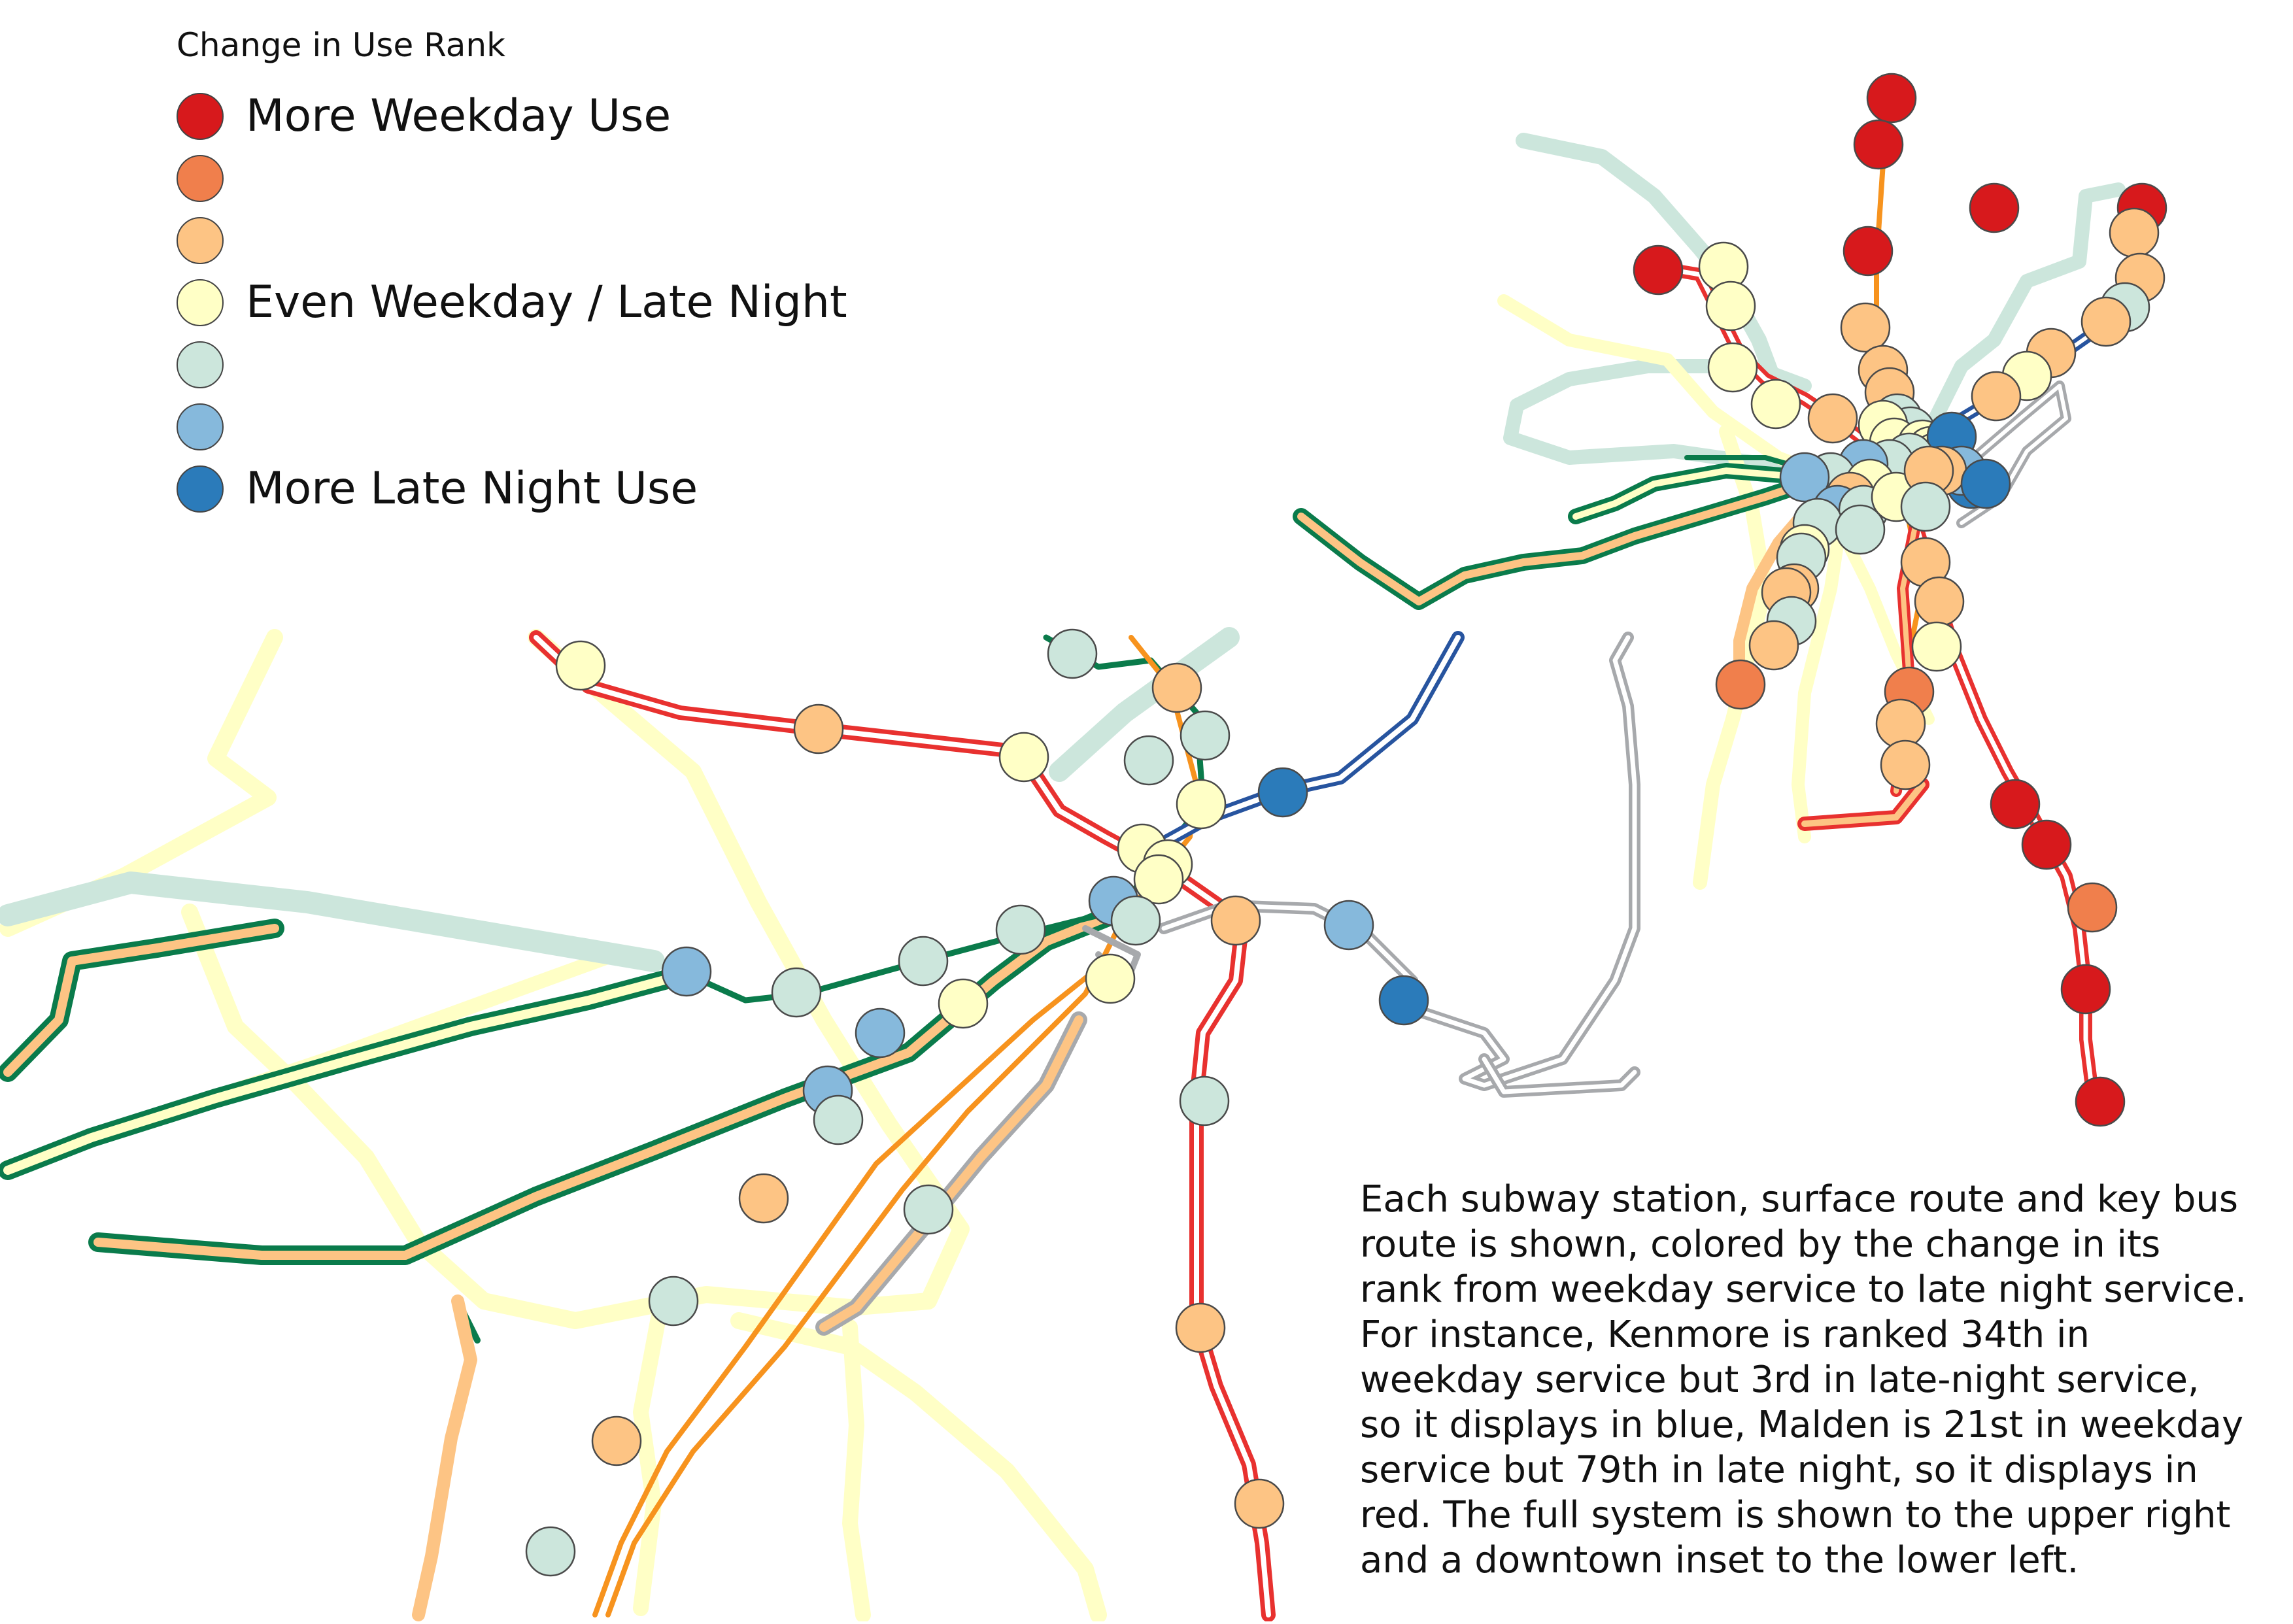  Describe the element at coordinates (1863, 804) in the screenshot. I see `system-orange-south-core` at that location.